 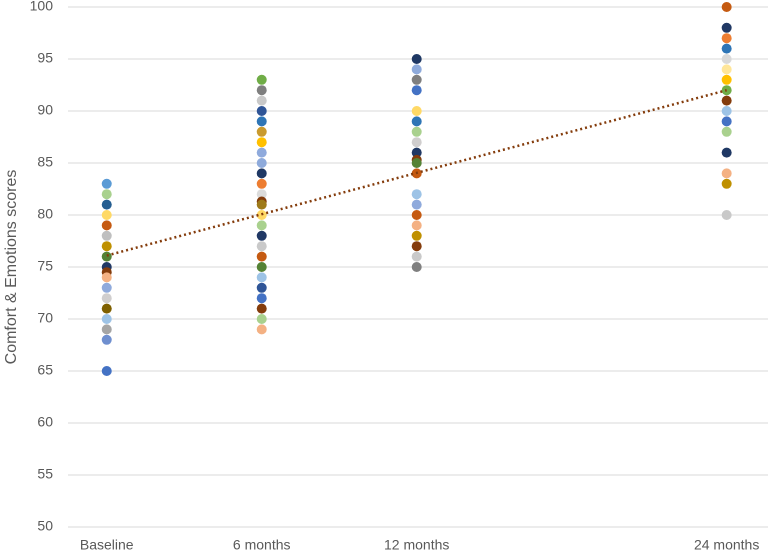 I want to click on y-tick-label: 85, so click(x=45, y=162).